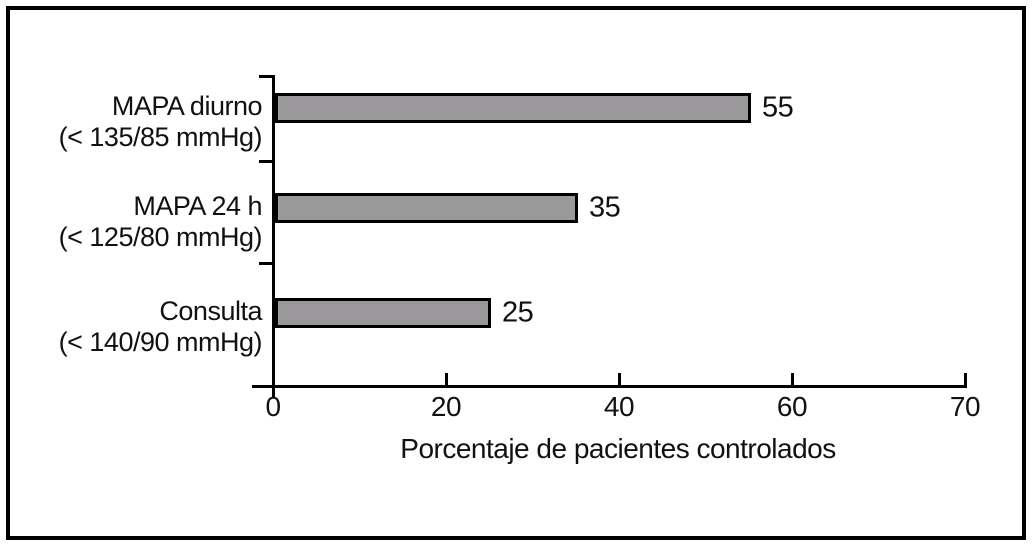  I want to click on category-name: MAPA 24 h, so click(197, 206).